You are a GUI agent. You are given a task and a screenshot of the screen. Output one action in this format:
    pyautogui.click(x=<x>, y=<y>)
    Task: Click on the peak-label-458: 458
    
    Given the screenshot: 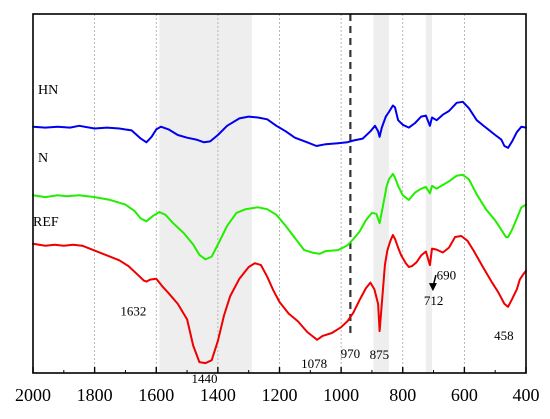 What is the action you would take?
    pyautogui.click(x=503, y=335)
    